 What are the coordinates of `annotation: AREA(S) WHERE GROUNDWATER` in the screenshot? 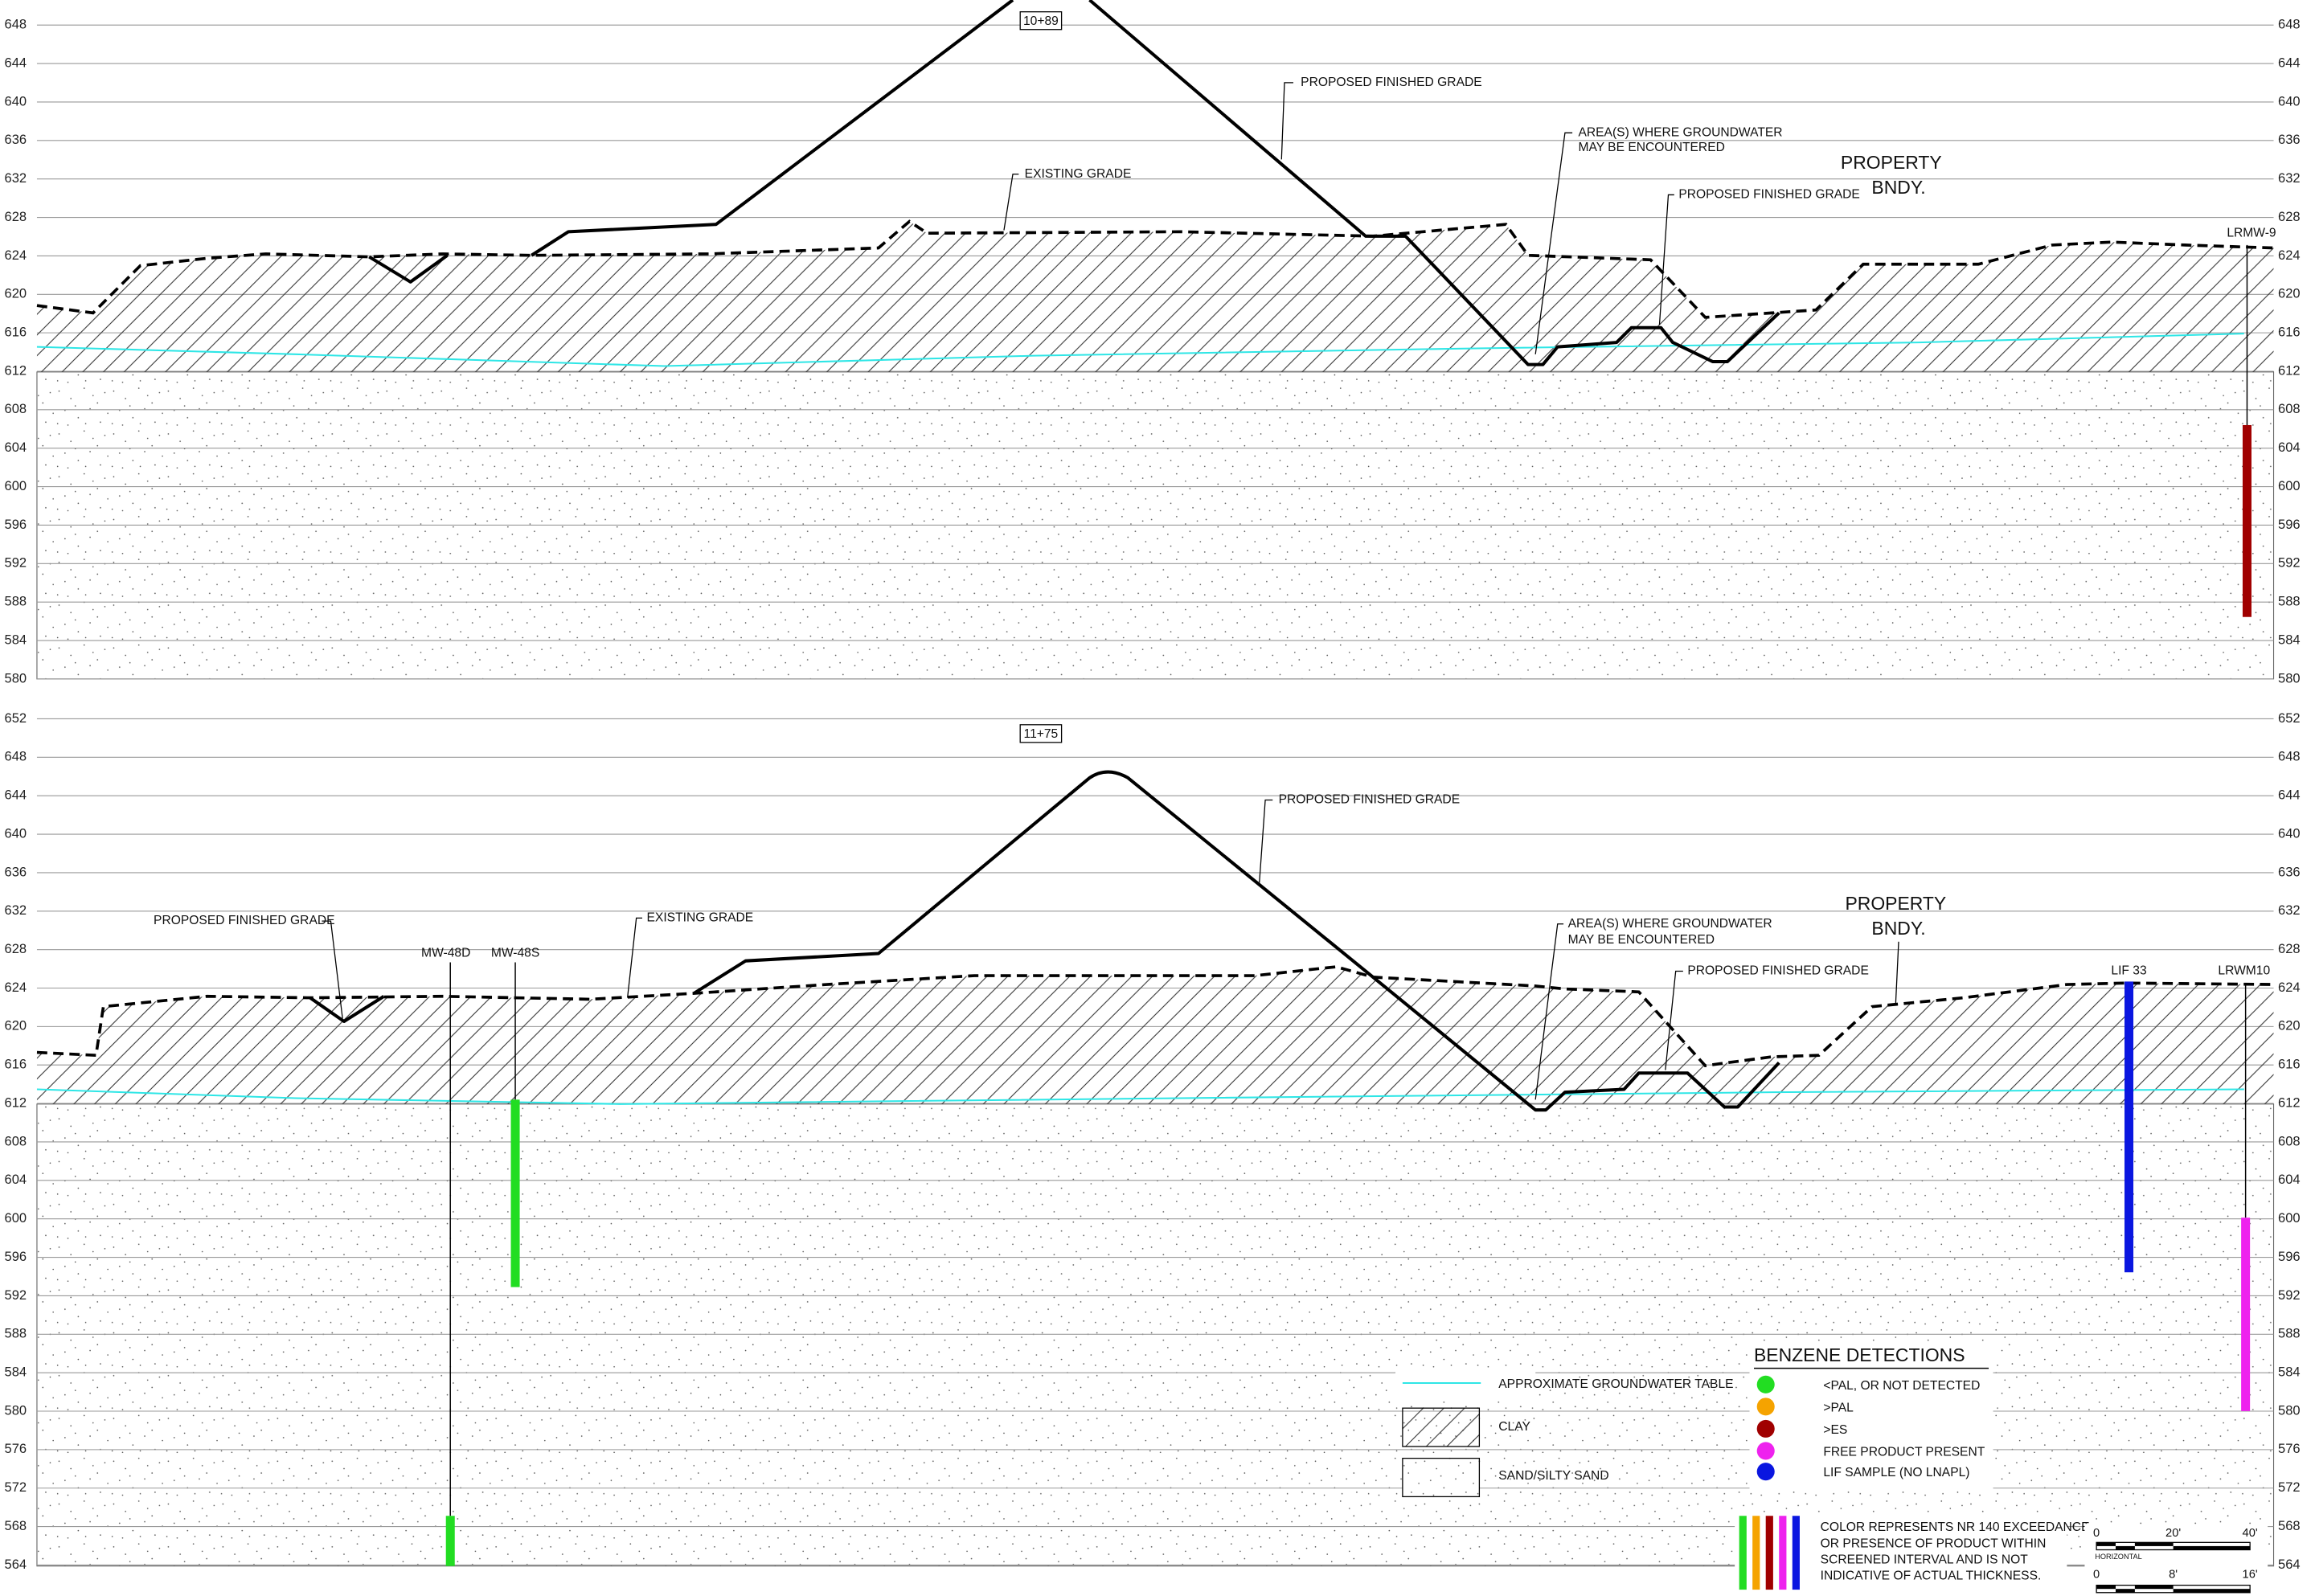 It's located at (1670, 924).